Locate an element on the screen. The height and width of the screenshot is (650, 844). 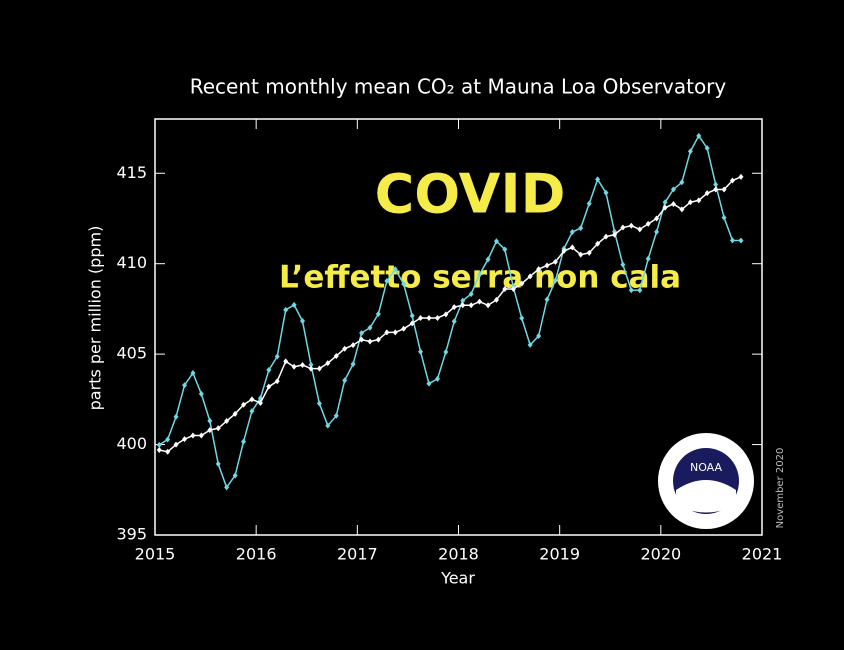
x-axis-label: Year is located at coordinates (457, 578).